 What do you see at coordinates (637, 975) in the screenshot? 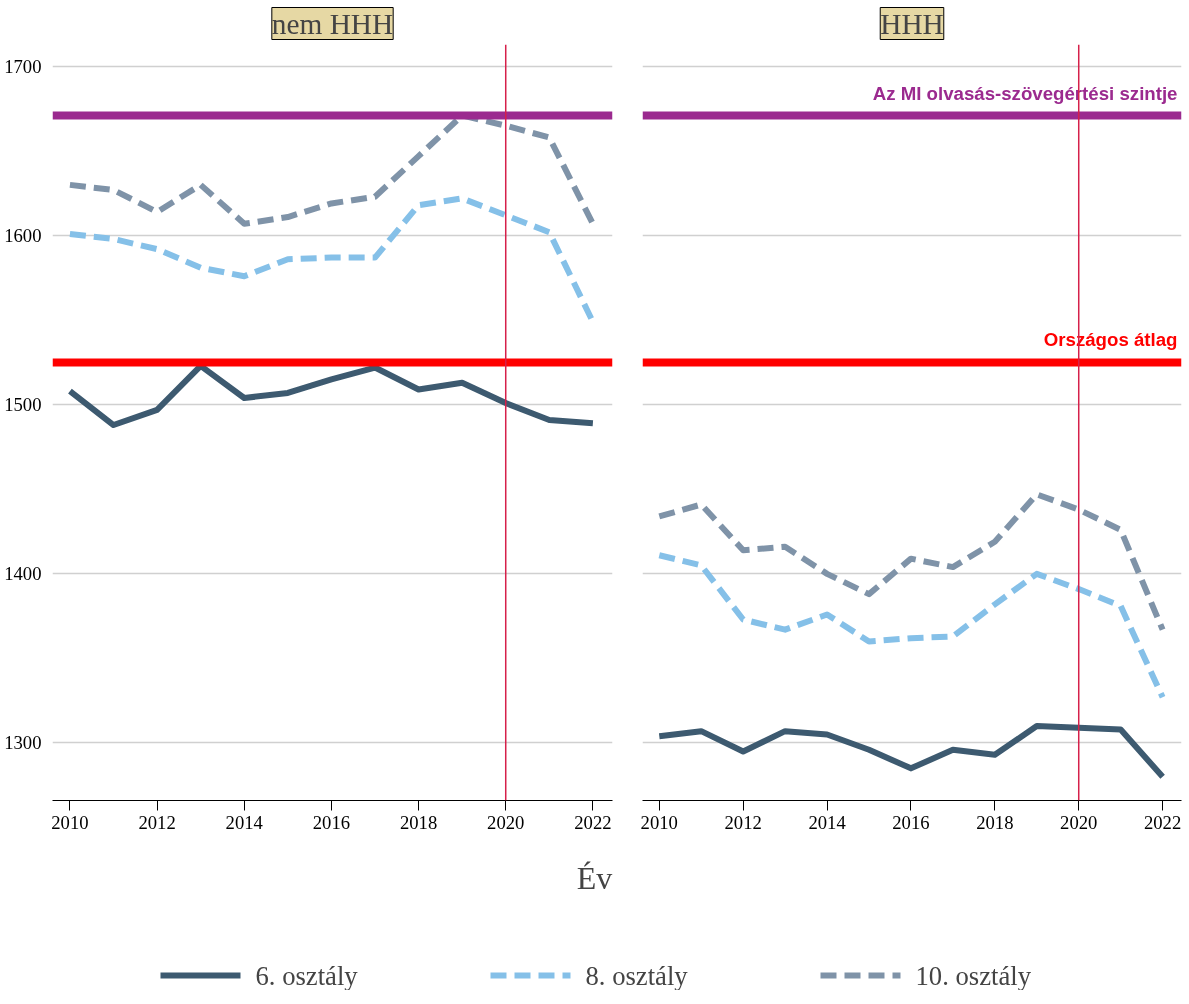
I see `legend-label: 8. osztály` at bounding box center [637, 975].